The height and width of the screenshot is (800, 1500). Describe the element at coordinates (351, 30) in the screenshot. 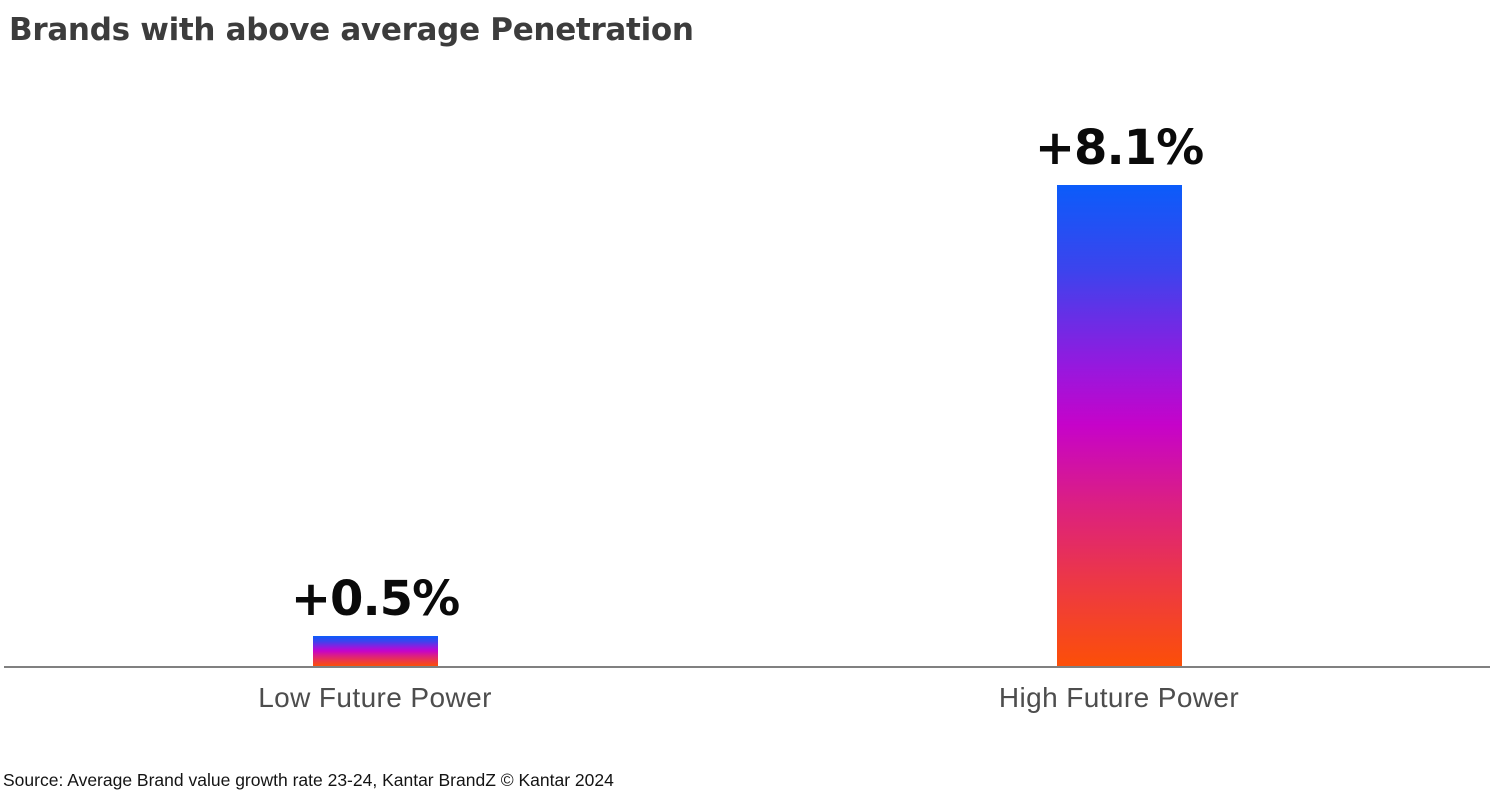

I see `chart-title: Brands with above average Penetration` at that location.